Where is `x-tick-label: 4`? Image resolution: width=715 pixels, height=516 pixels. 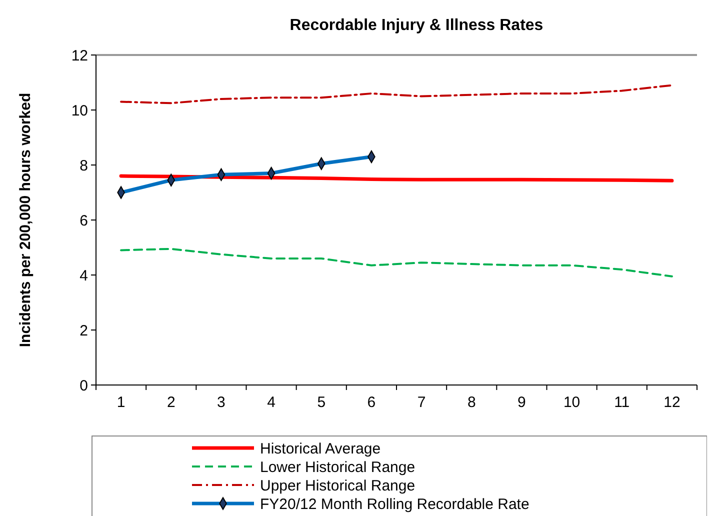
x-tick-label: 4 is located at coordinates (271, 402).